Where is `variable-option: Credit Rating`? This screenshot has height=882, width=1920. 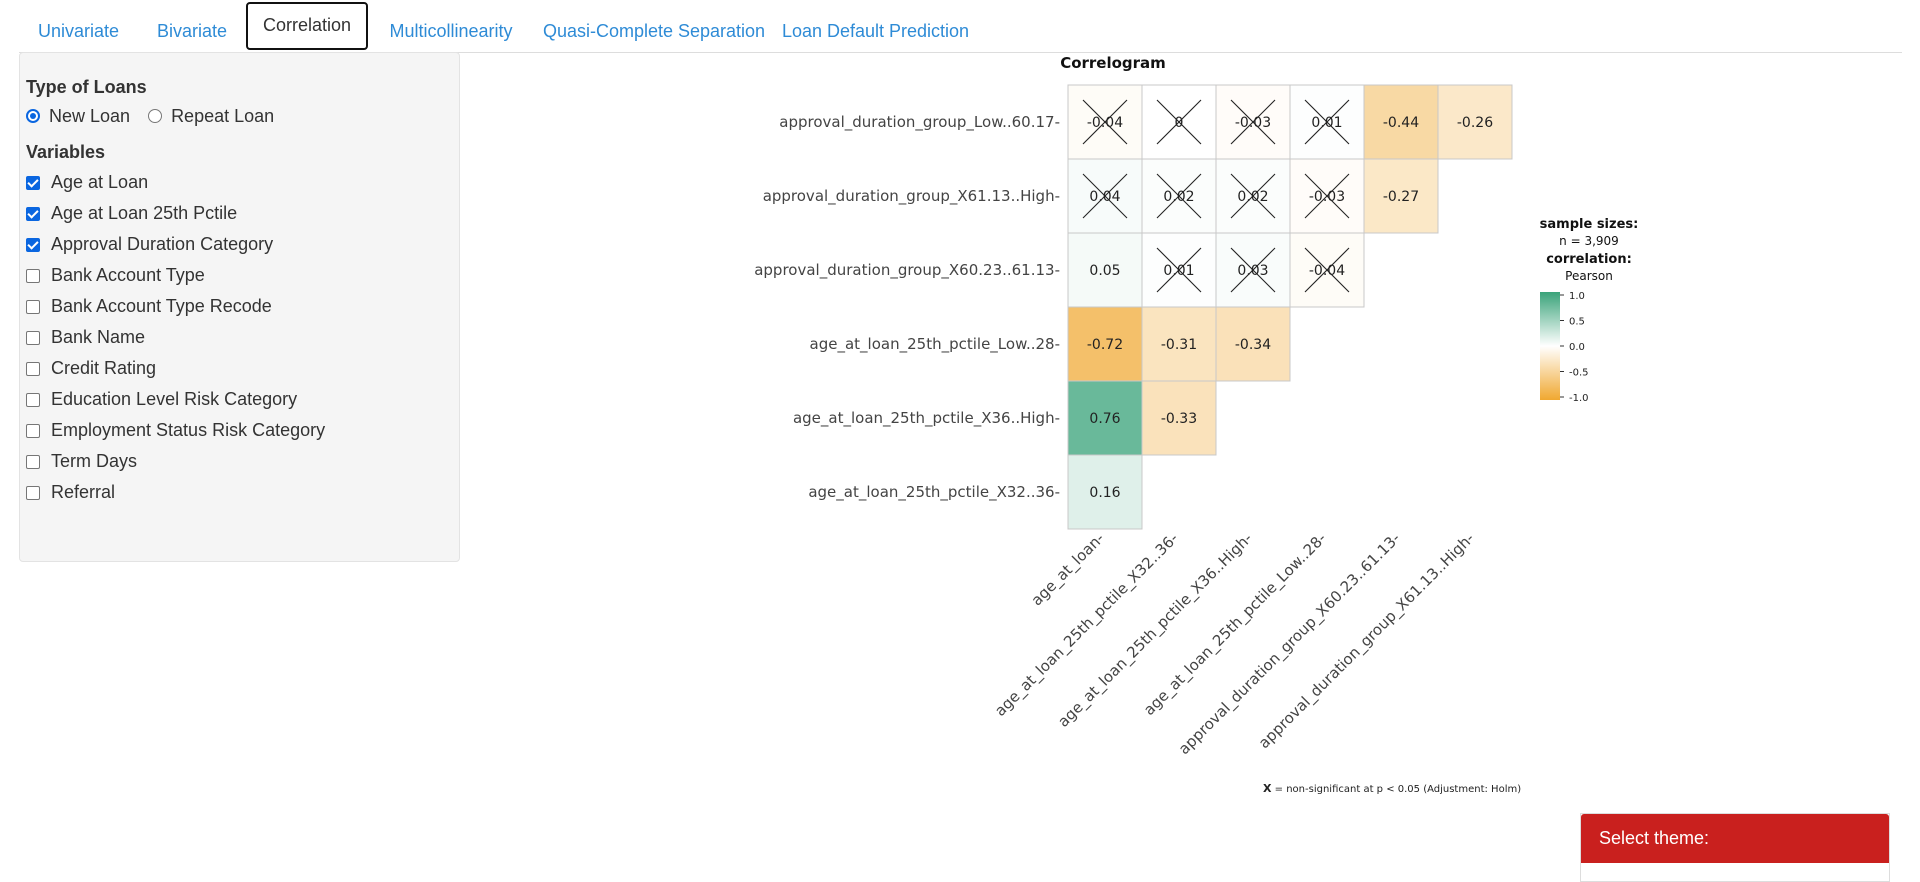
variable-option: Credit Rating is located at coordinates (242, 368).